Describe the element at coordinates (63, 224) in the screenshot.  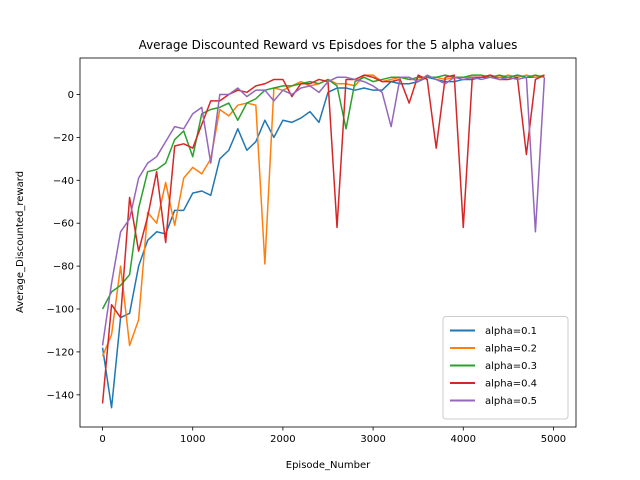
I see `y-tick-label: −60` at that location.